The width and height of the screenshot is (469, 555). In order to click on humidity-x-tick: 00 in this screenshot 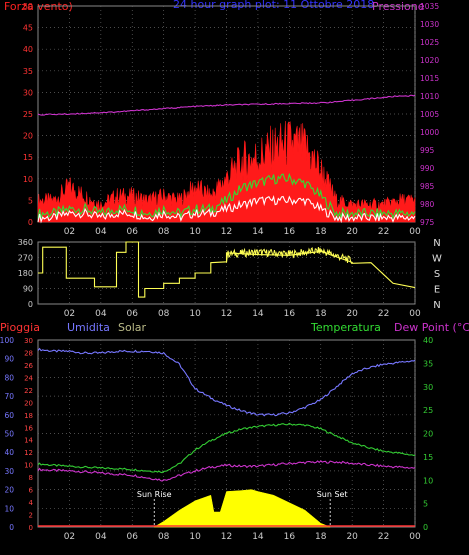, I will do `click(415, 537)`.